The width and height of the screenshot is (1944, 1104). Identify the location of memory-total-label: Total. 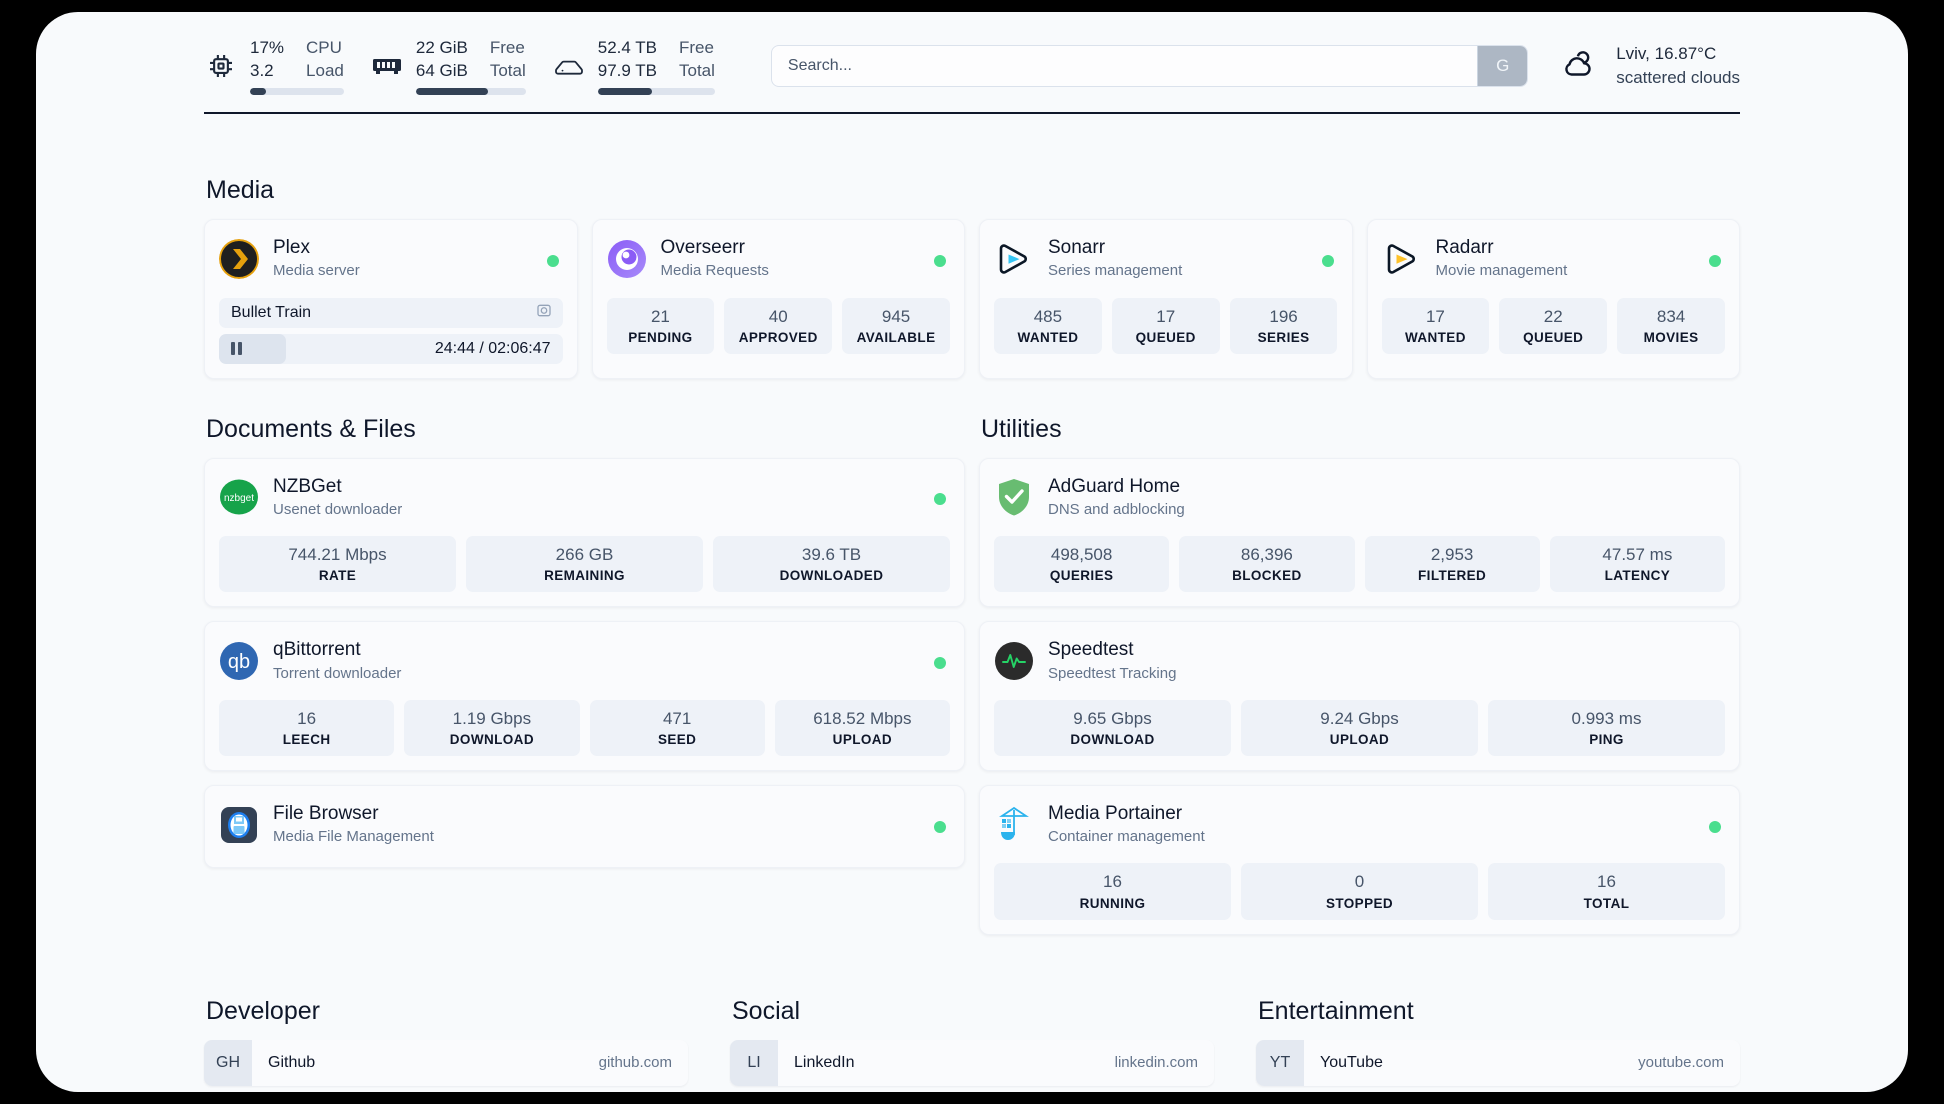
(507, 70).